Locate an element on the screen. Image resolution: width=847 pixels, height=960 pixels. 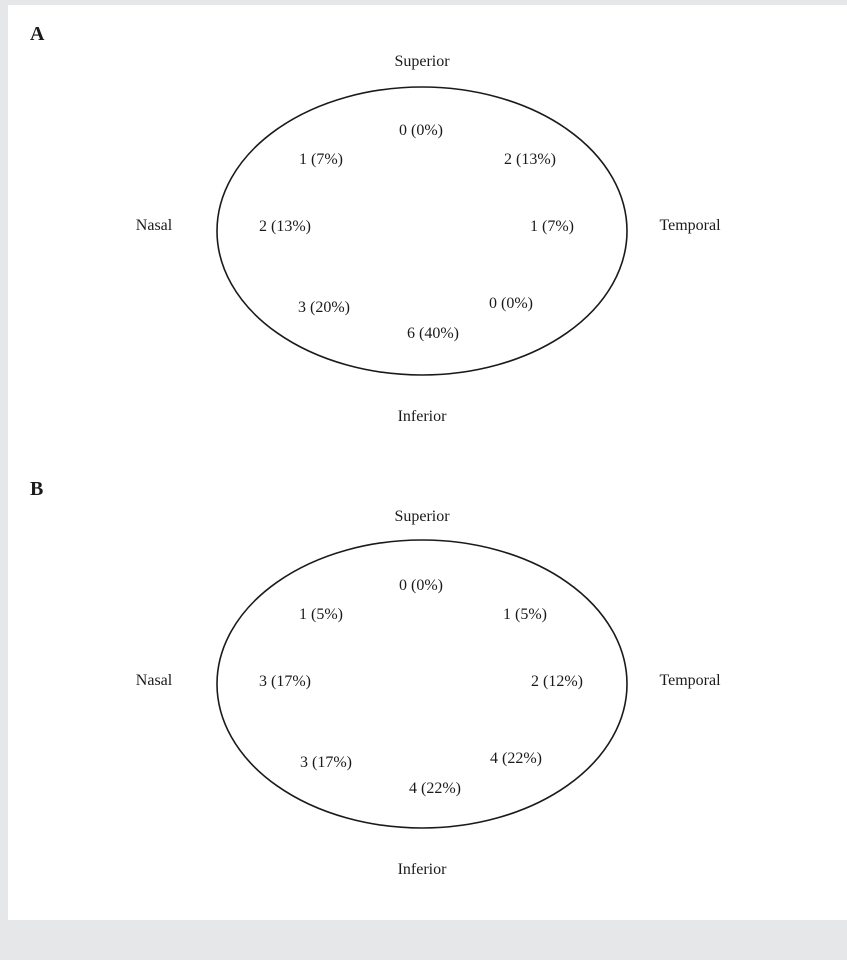
region-bottom-count: 4 (22%) is located at coordinates (435, 788).